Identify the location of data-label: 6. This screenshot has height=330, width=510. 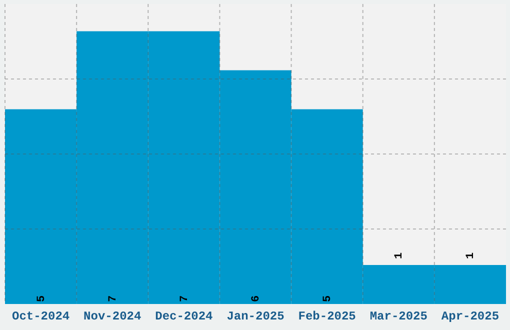
(256, 298).